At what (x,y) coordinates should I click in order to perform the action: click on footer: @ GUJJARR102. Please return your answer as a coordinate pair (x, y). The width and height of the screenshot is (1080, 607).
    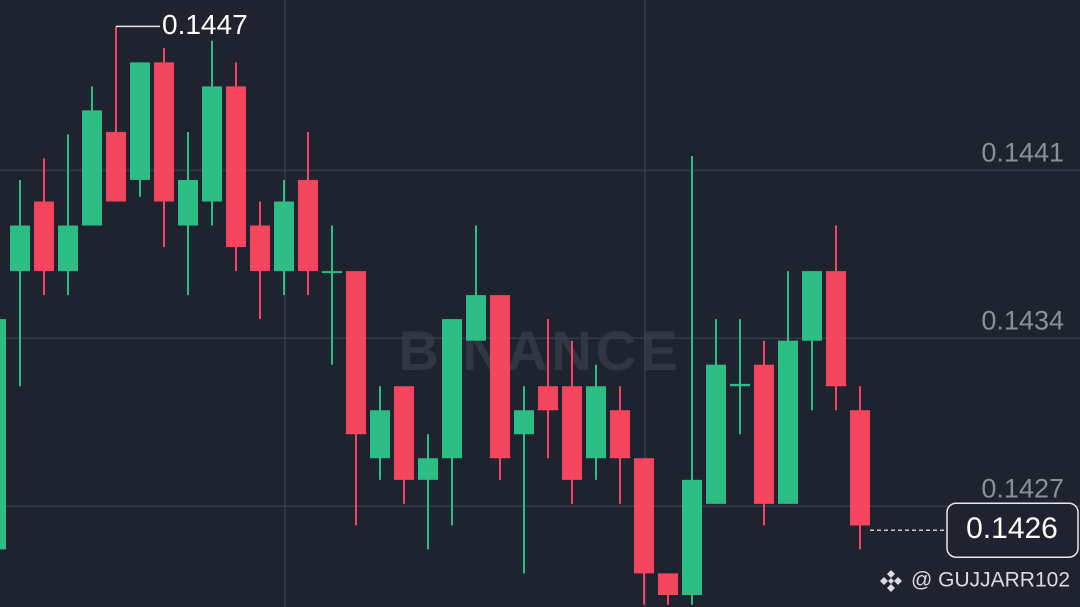
    Looking at the image, I should click on (990, 580).